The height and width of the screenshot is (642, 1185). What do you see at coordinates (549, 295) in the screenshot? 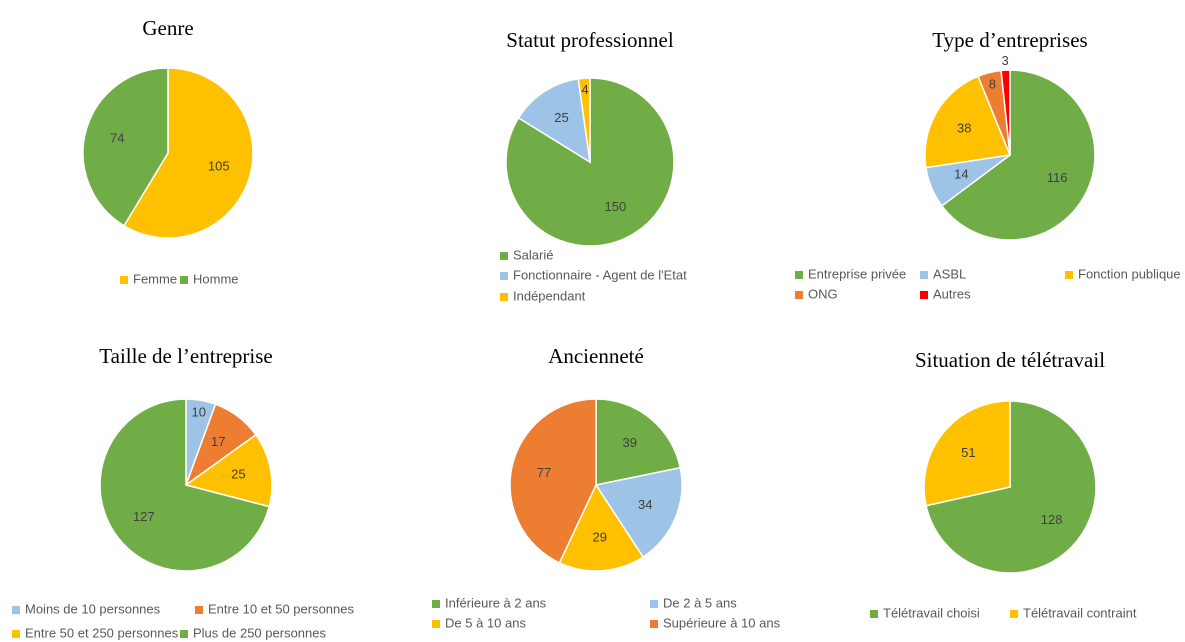
I see `legend-label: Indépendant` at bounding box center [549, 295].